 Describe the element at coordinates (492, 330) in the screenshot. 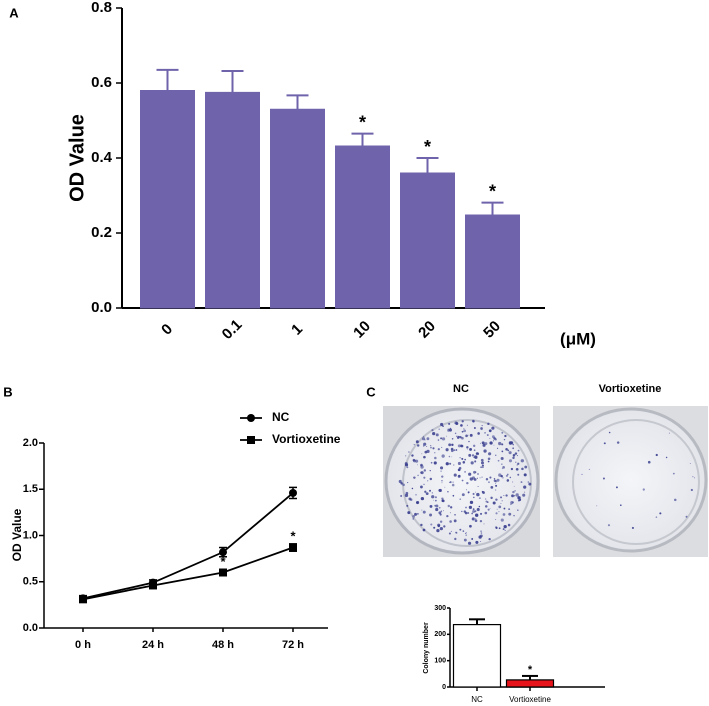

I see `x-tick-label: 50` at that location.